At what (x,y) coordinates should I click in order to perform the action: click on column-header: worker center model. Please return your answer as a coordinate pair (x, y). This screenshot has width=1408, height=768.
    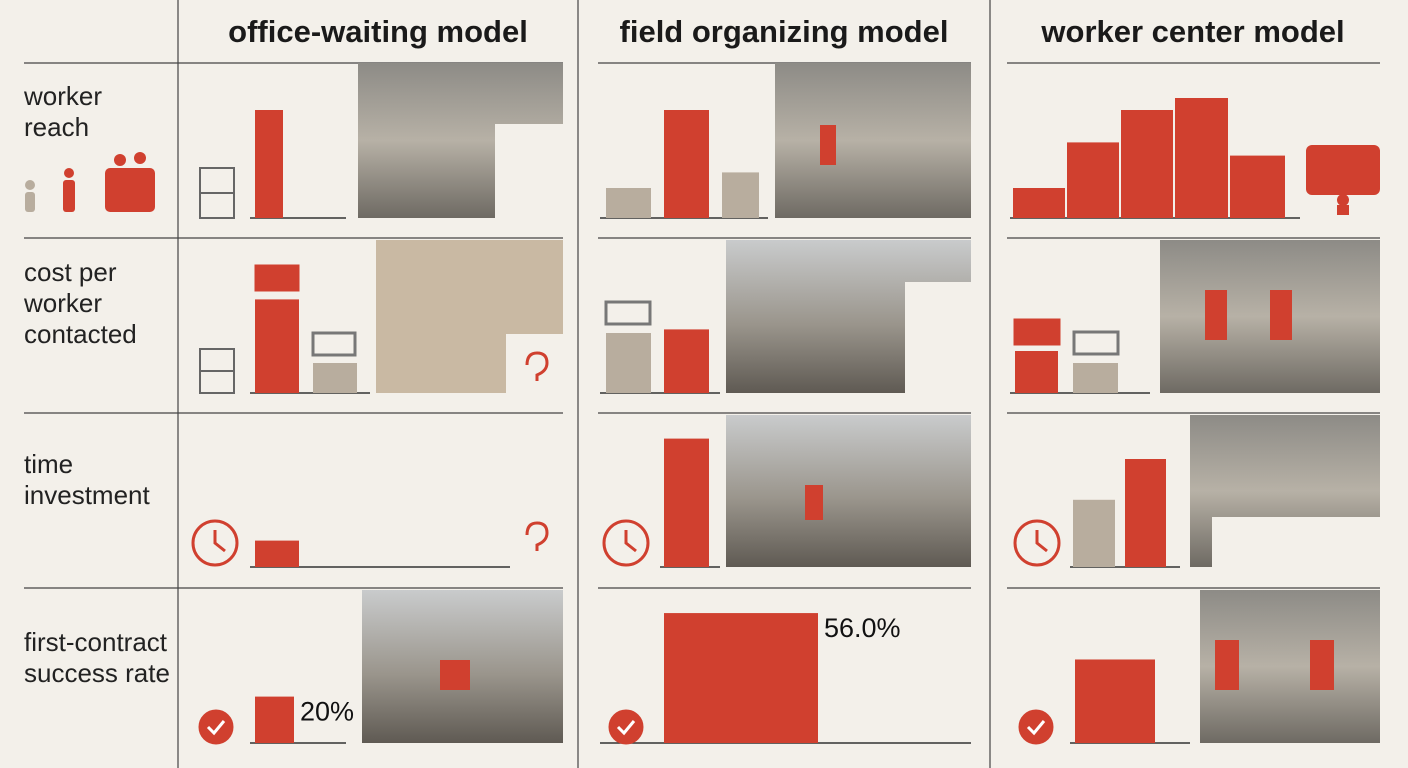
    Looking at the image, I should click on (1193, 31).